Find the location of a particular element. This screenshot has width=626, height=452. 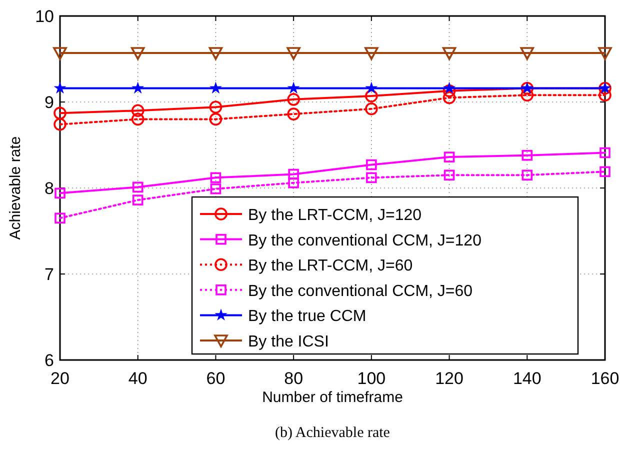

x-axis-title: Number of timeframe is located at coordinates (332, 397).